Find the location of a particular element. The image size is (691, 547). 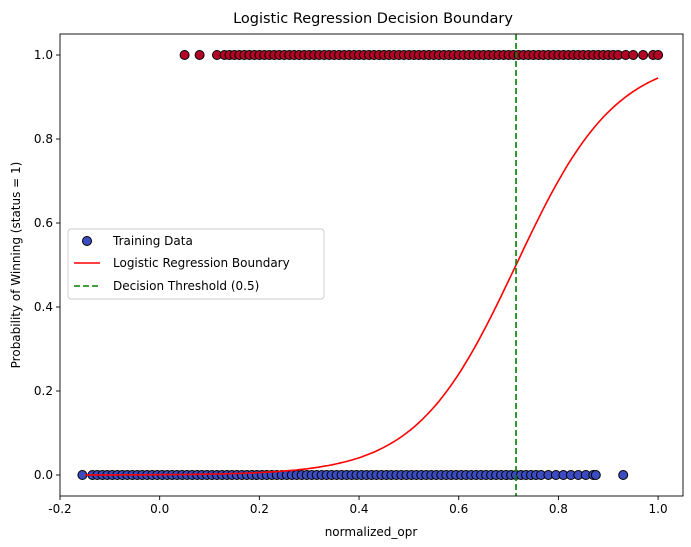

x-tick-label: 0.8 is located at coordinates (558, 509).